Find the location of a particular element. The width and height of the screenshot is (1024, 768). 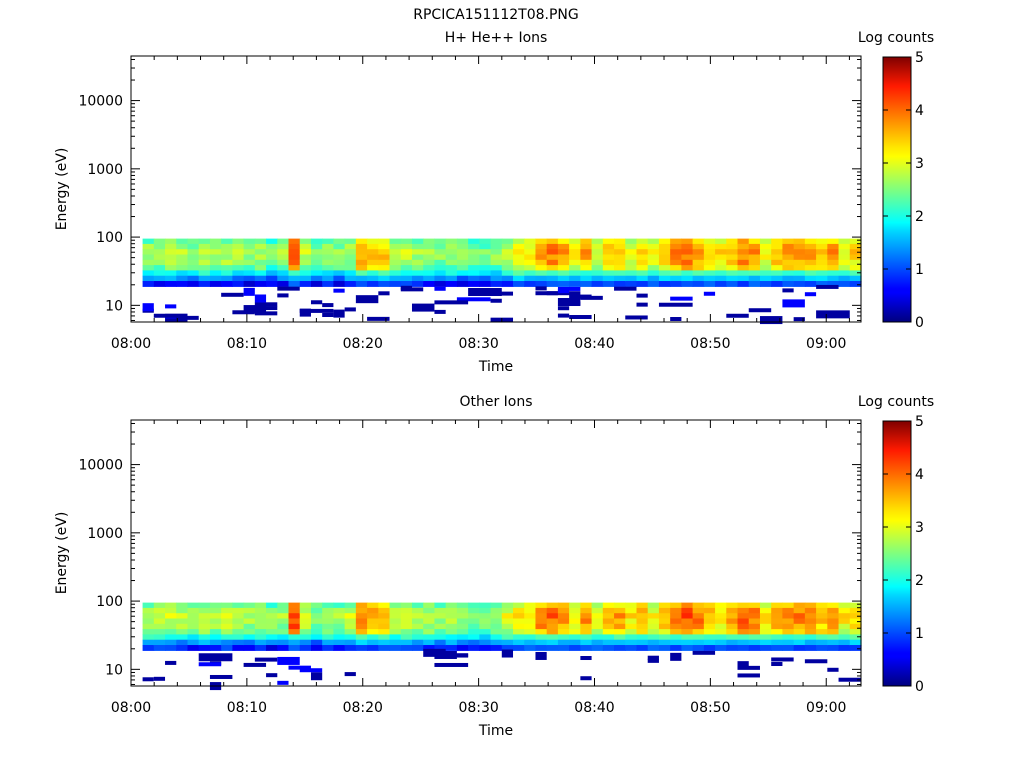

x-axis-label: Time is located at coordinates (495, 367).